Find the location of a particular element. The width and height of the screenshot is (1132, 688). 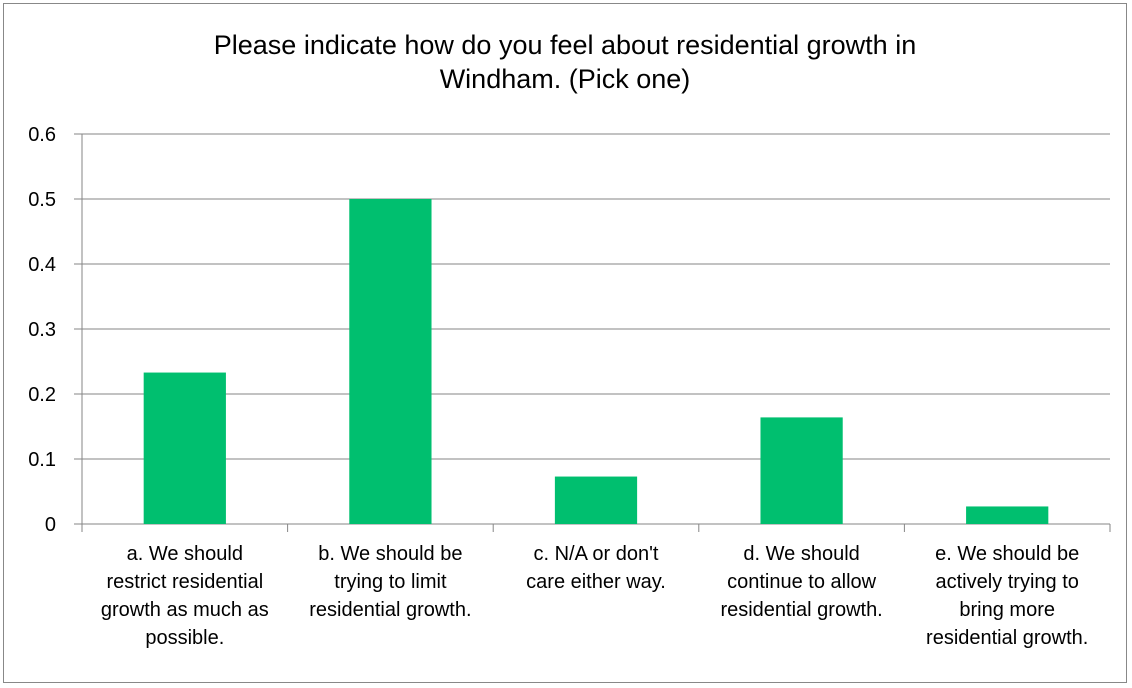

y-tick-label: 0.3 is located at coordinates (42, 330).